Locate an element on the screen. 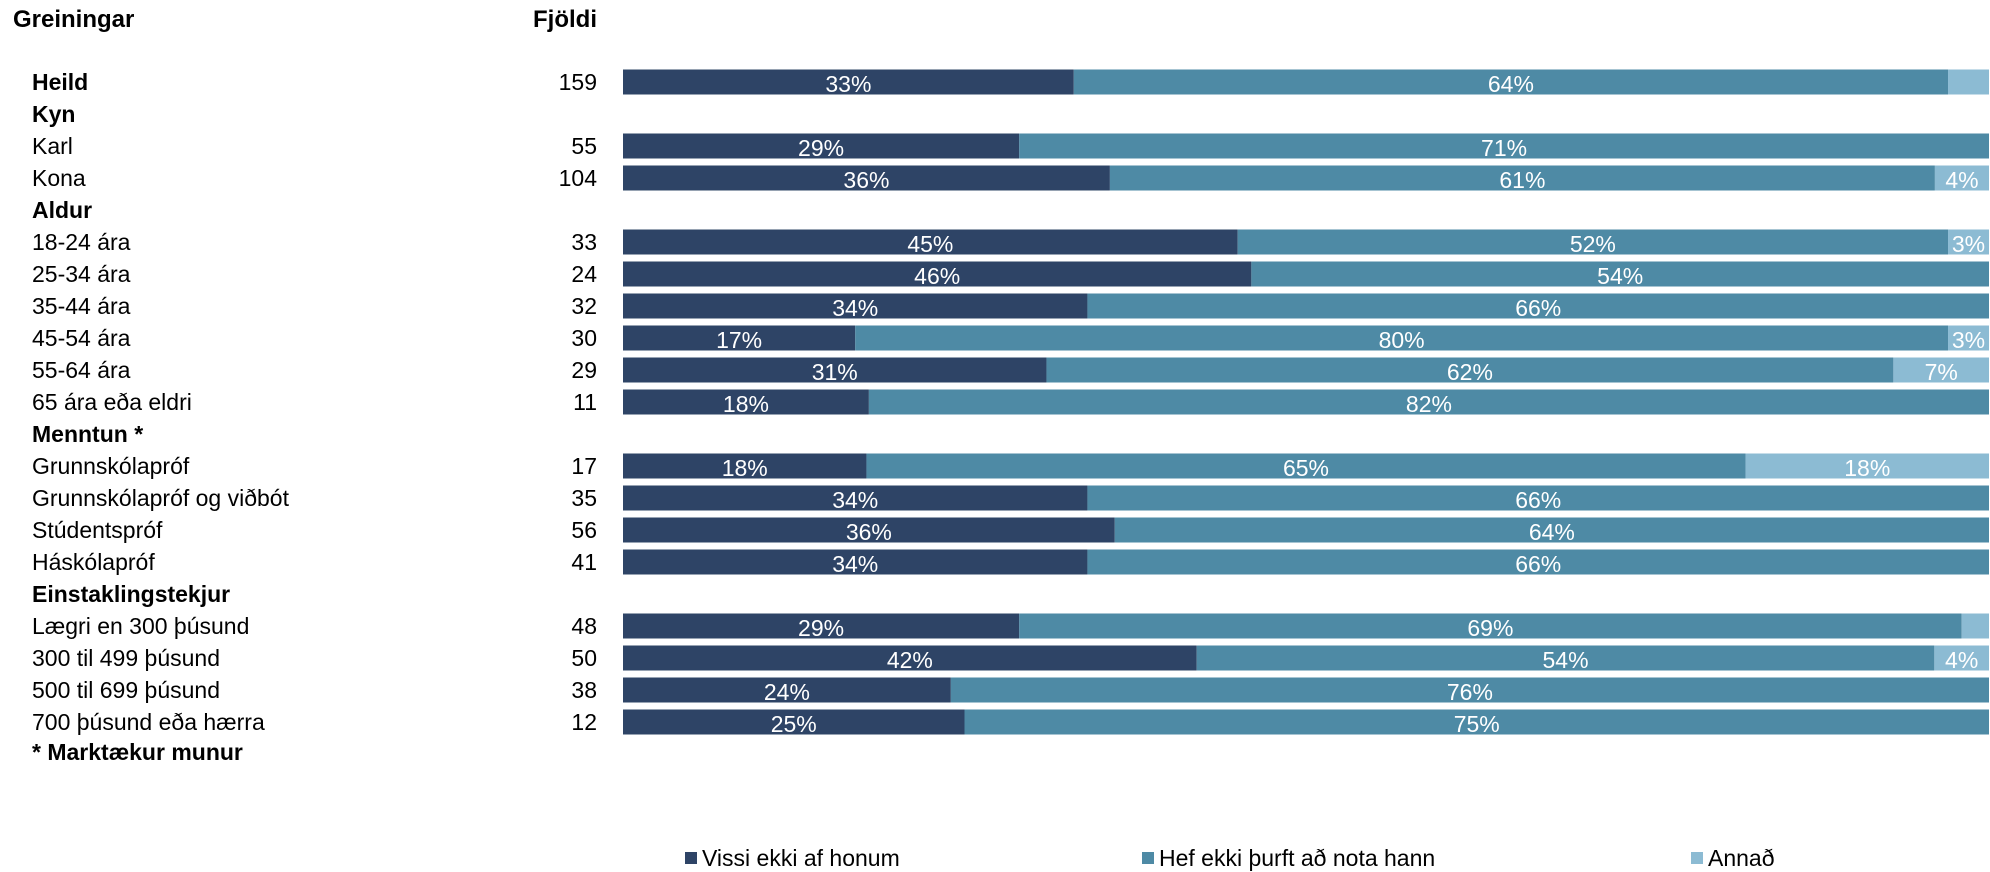  group-heading: Menntun * is located at coordinates (87, 434).